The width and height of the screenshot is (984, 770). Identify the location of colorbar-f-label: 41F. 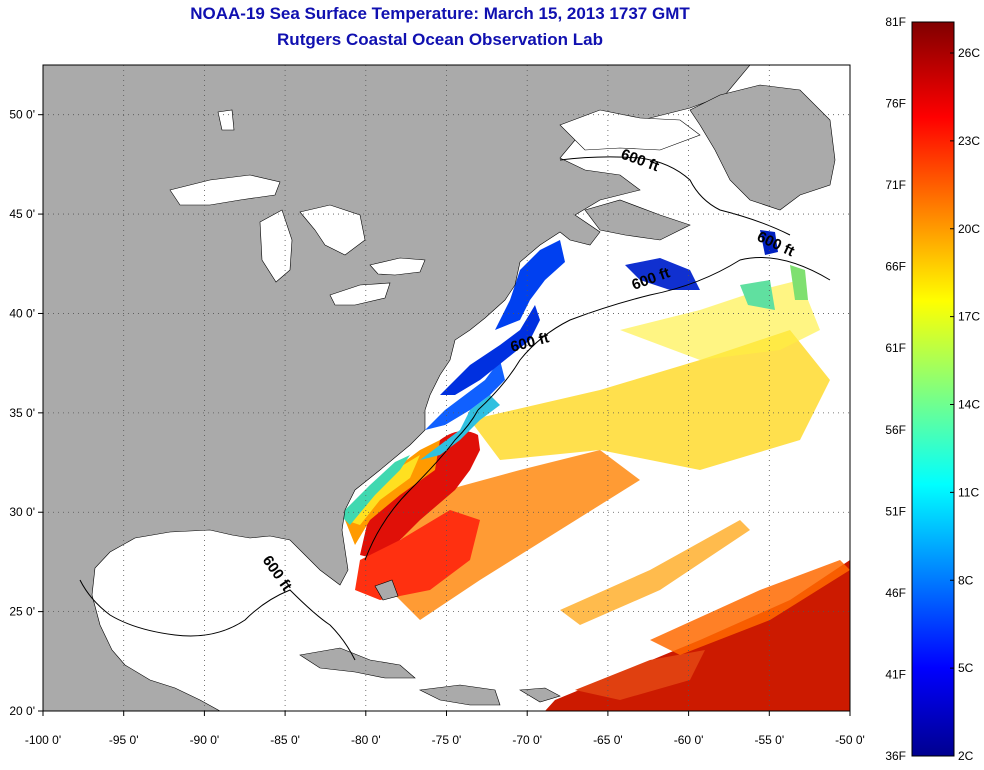
(895, 674).